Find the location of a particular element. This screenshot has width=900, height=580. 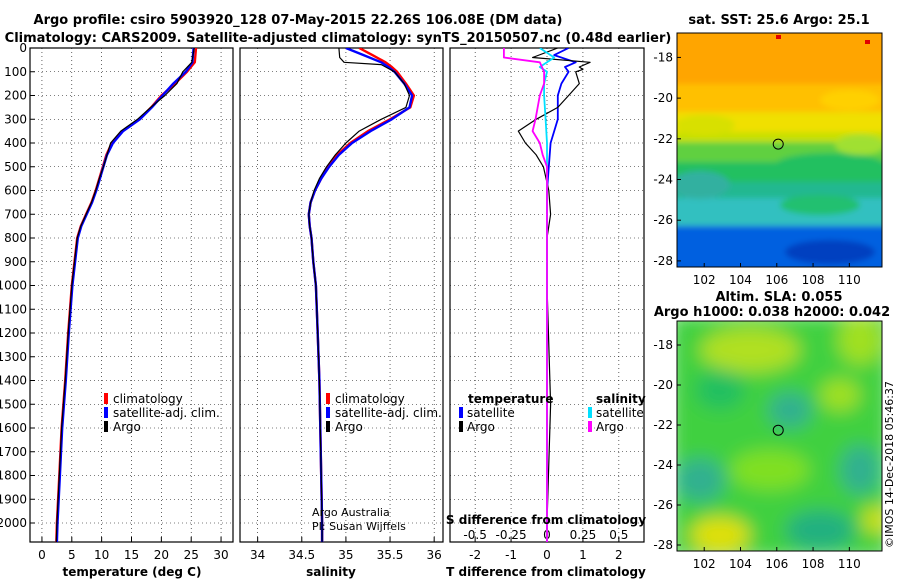

x-tick-label: 30 is located at coordinates (220, 555).